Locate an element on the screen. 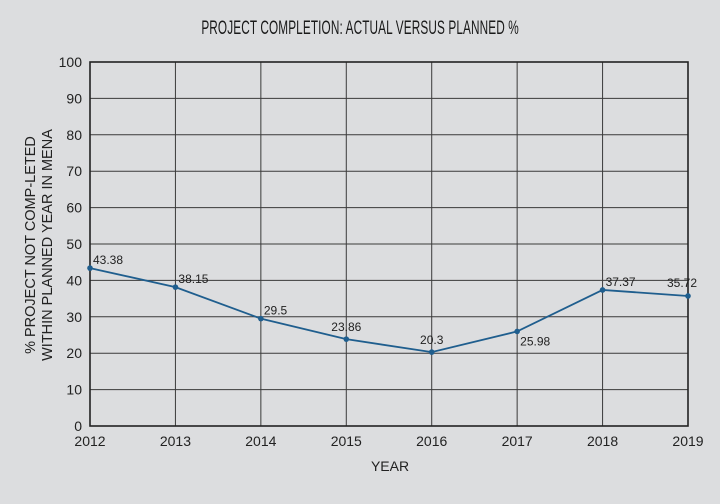  data-label: 38.15 is located at coordinates (193, 279).